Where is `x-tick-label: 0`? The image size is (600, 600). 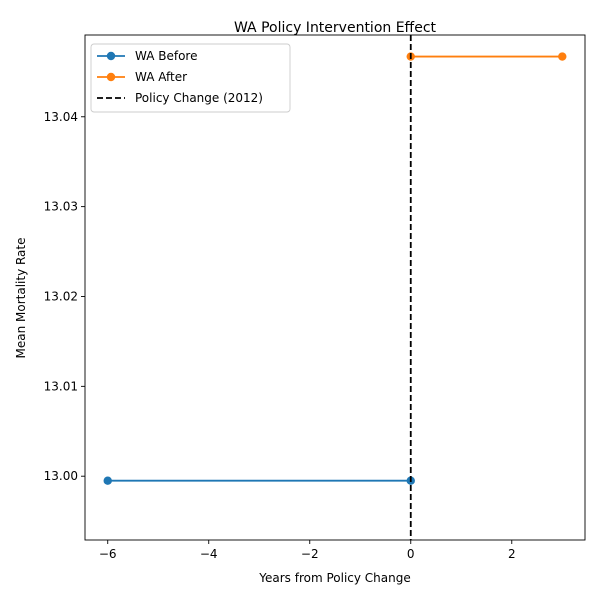 x-tick-label: 0 is located at coordinates (411, 554).